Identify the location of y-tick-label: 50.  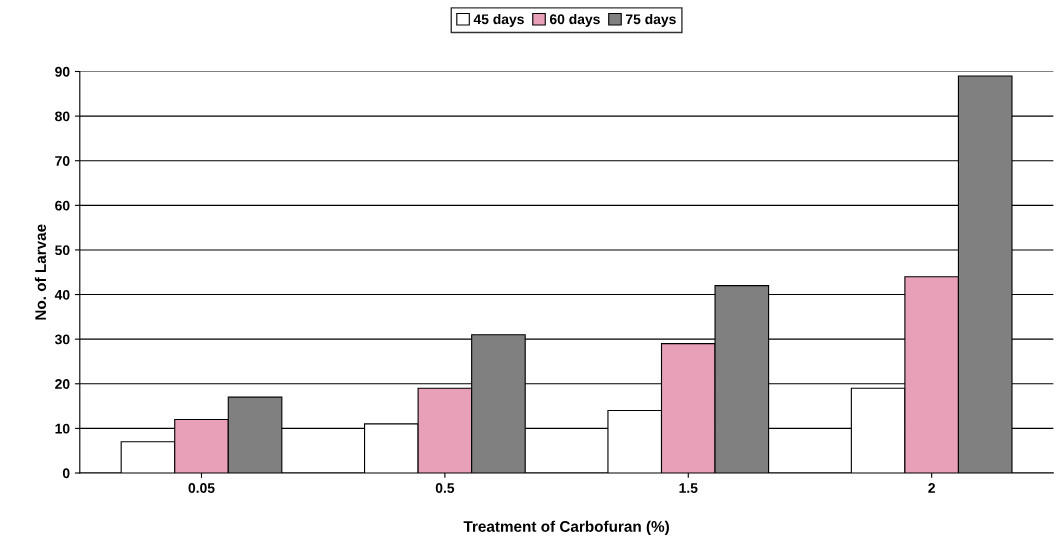
(62, 250).